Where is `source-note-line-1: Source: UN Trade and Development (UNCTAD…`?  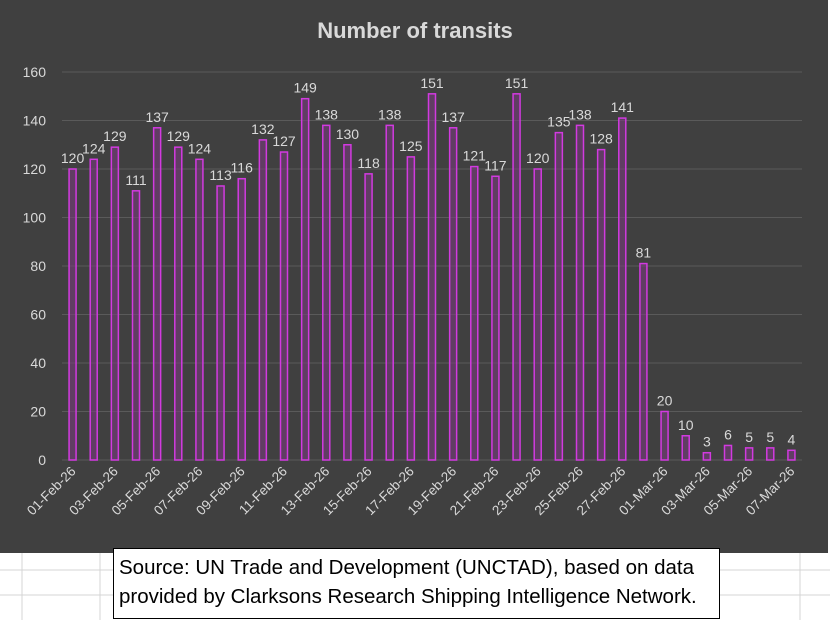
source-note-line-1: Source: UN Trade and Development (UNCTAD… is located at coordinates (407, 567).